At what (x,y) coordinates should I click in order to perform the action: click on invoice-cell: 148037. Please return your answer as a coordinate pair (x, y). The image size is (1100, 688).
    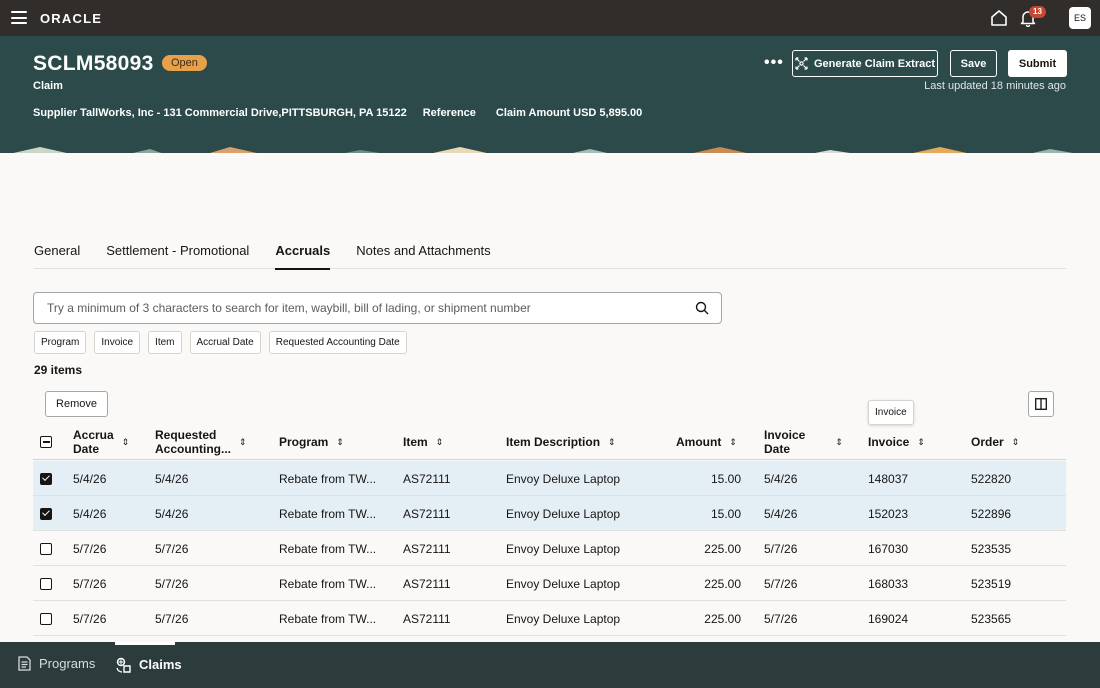
    Looking at the image, I should click on (888, 478).